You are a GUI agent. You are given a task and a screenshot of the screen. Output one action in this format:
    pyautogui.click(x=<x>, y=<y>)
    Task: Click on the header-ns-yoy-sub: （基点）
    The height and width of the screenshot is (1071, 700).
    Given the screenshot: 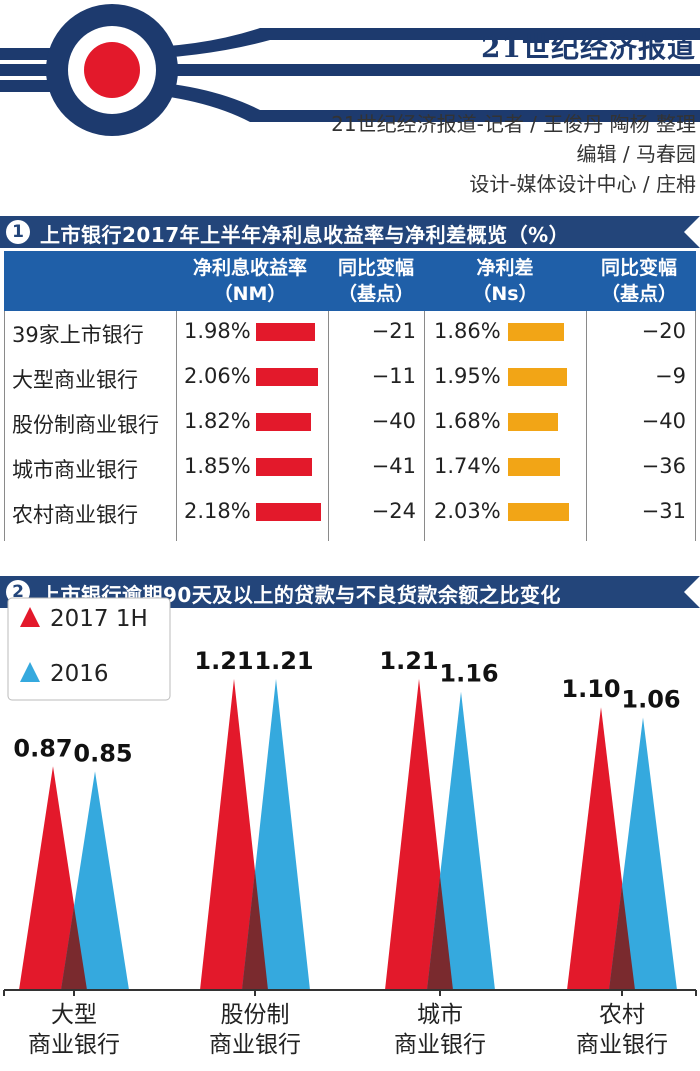 What is the action you would take?
    pyautogui.click(x=638, y=294)
    